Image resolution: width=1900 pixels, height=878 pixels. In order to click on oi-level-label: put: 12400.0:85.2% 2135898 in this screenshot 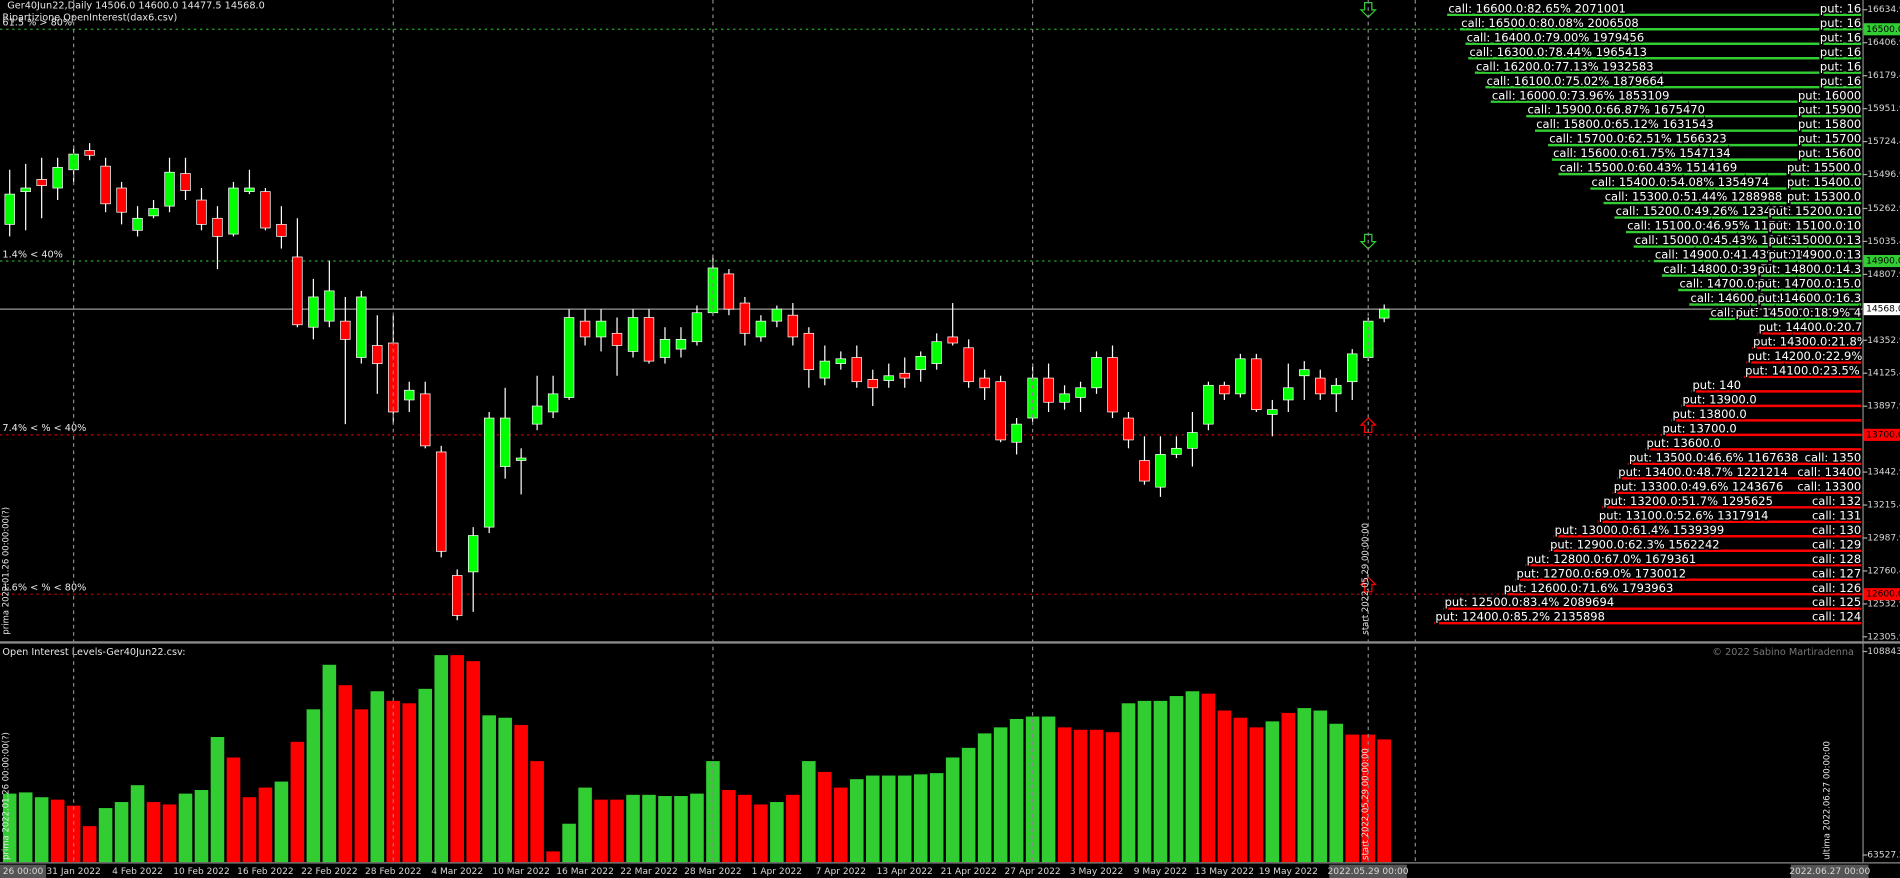, I will do `click(1520, 617)`.